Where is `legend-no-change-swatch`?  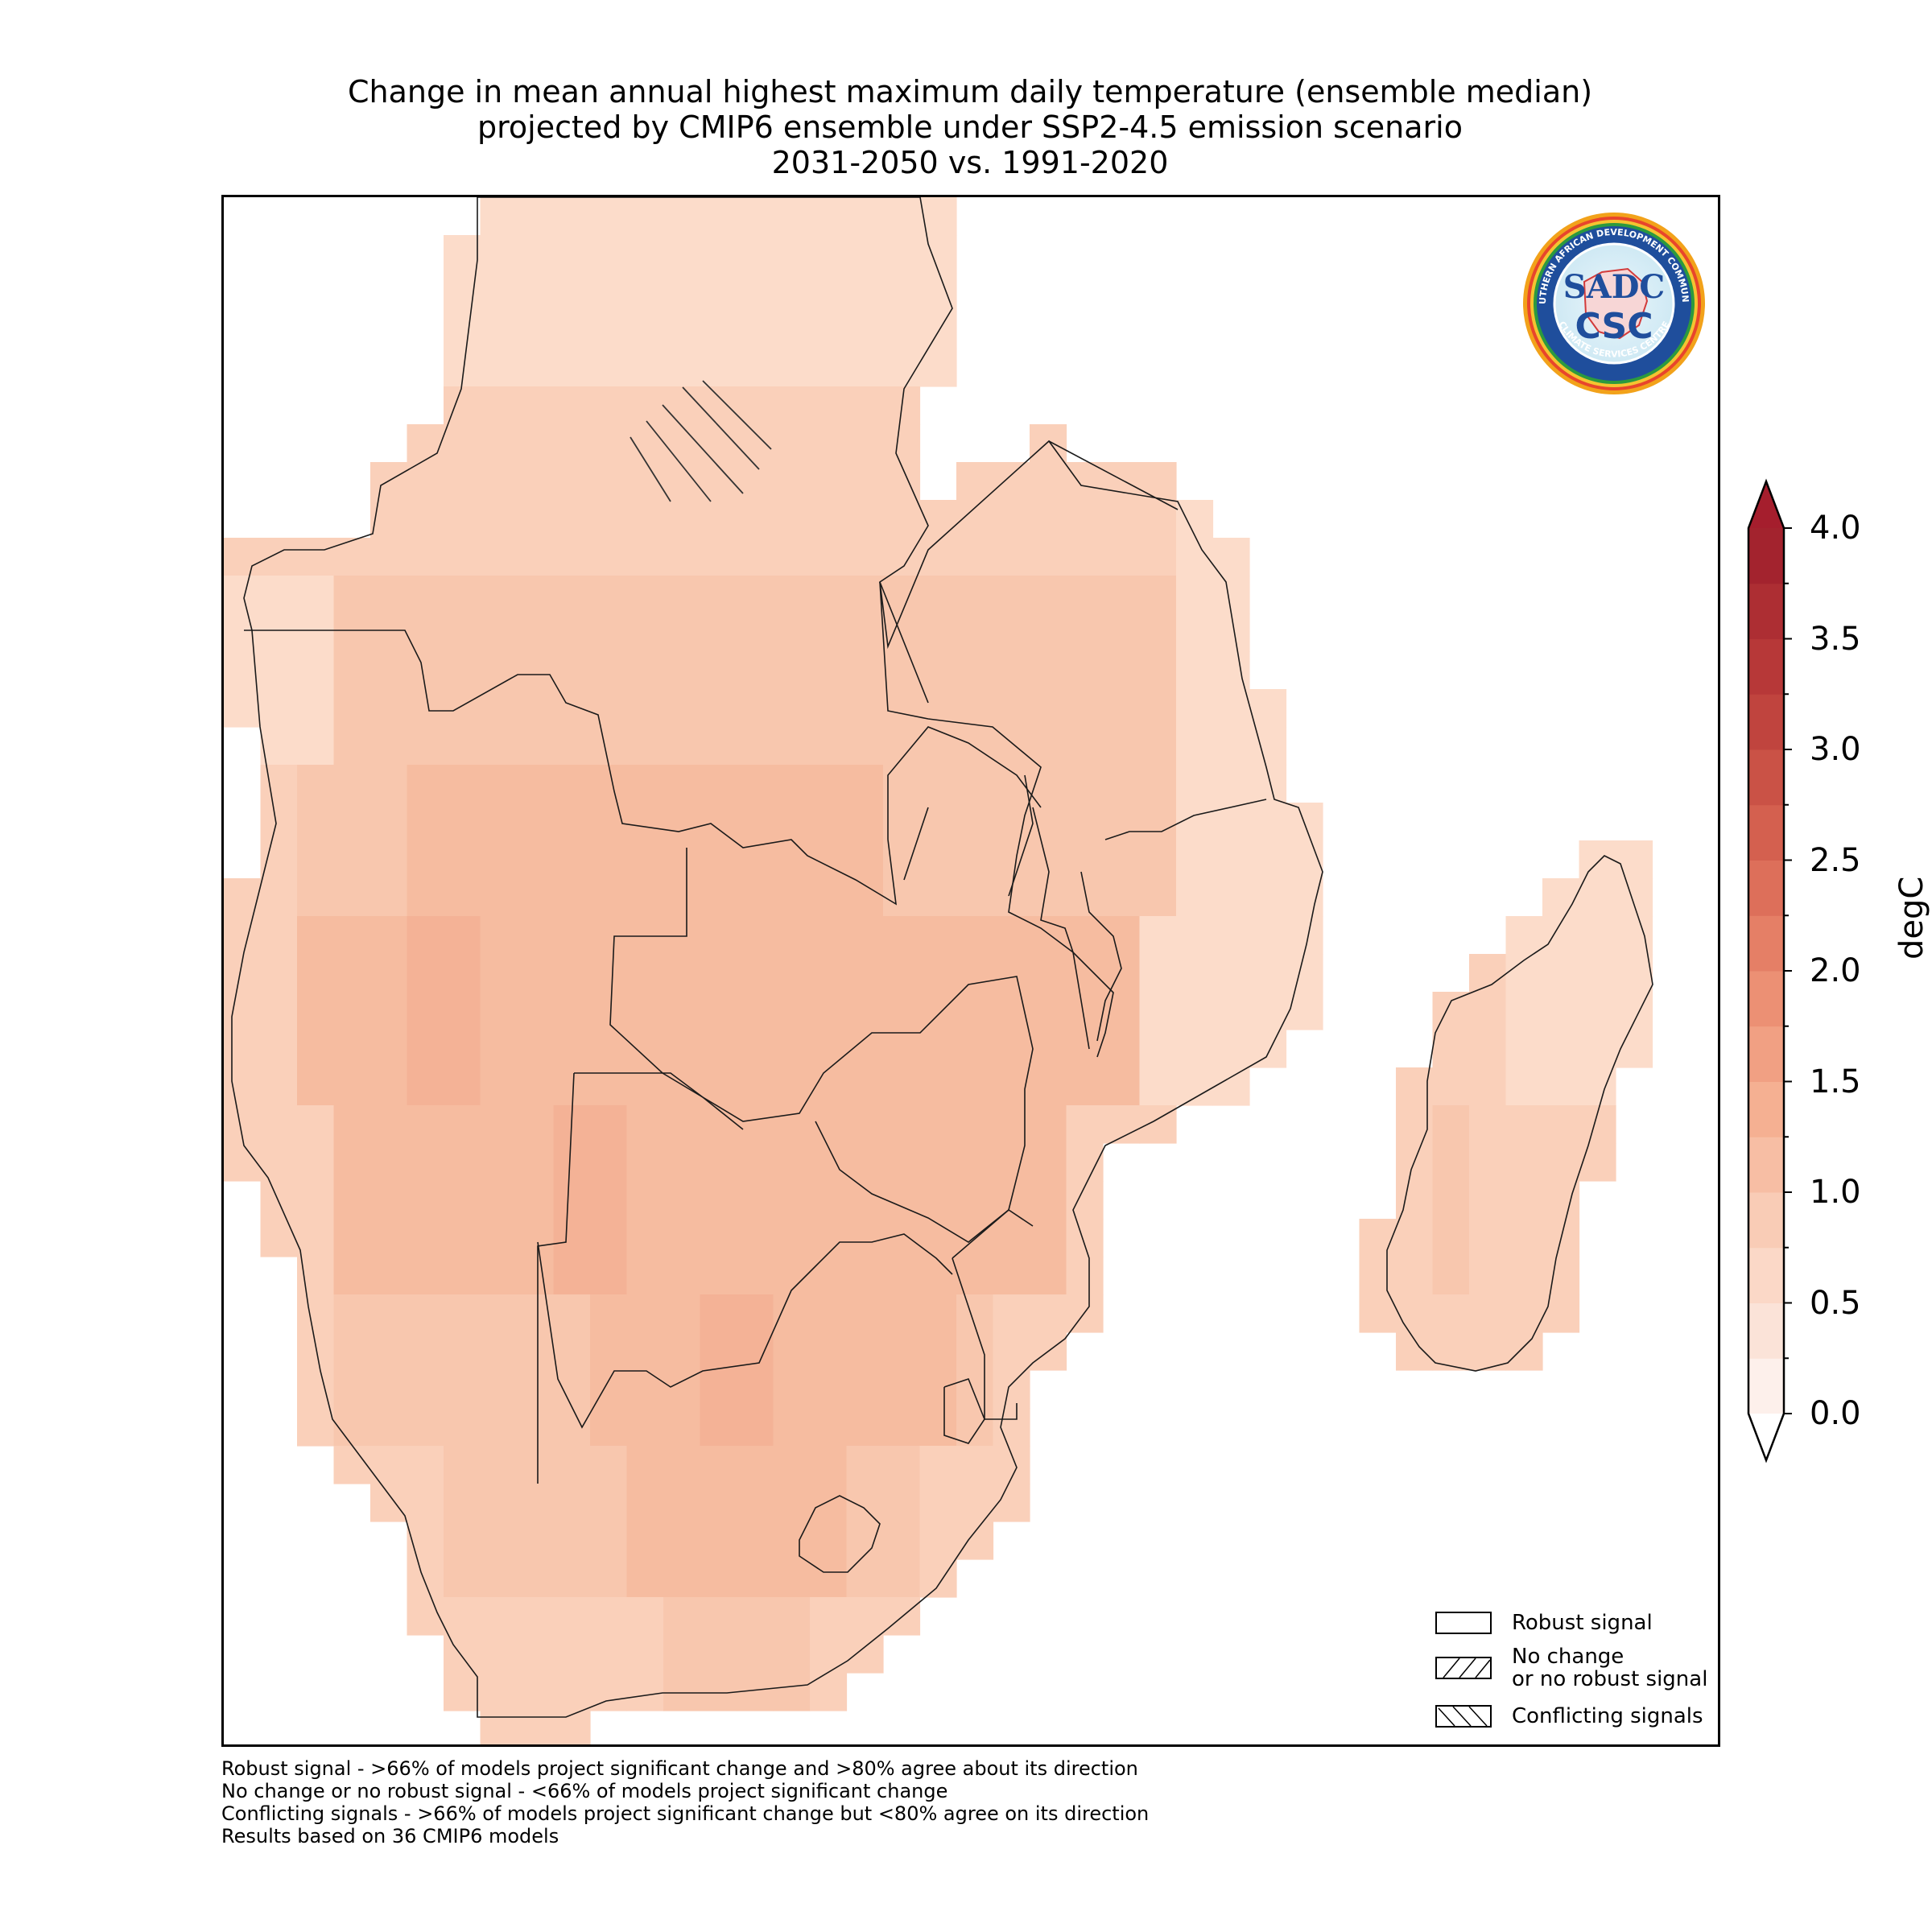
legend-no-change-swatch is located at coordinates (1463, 1668).